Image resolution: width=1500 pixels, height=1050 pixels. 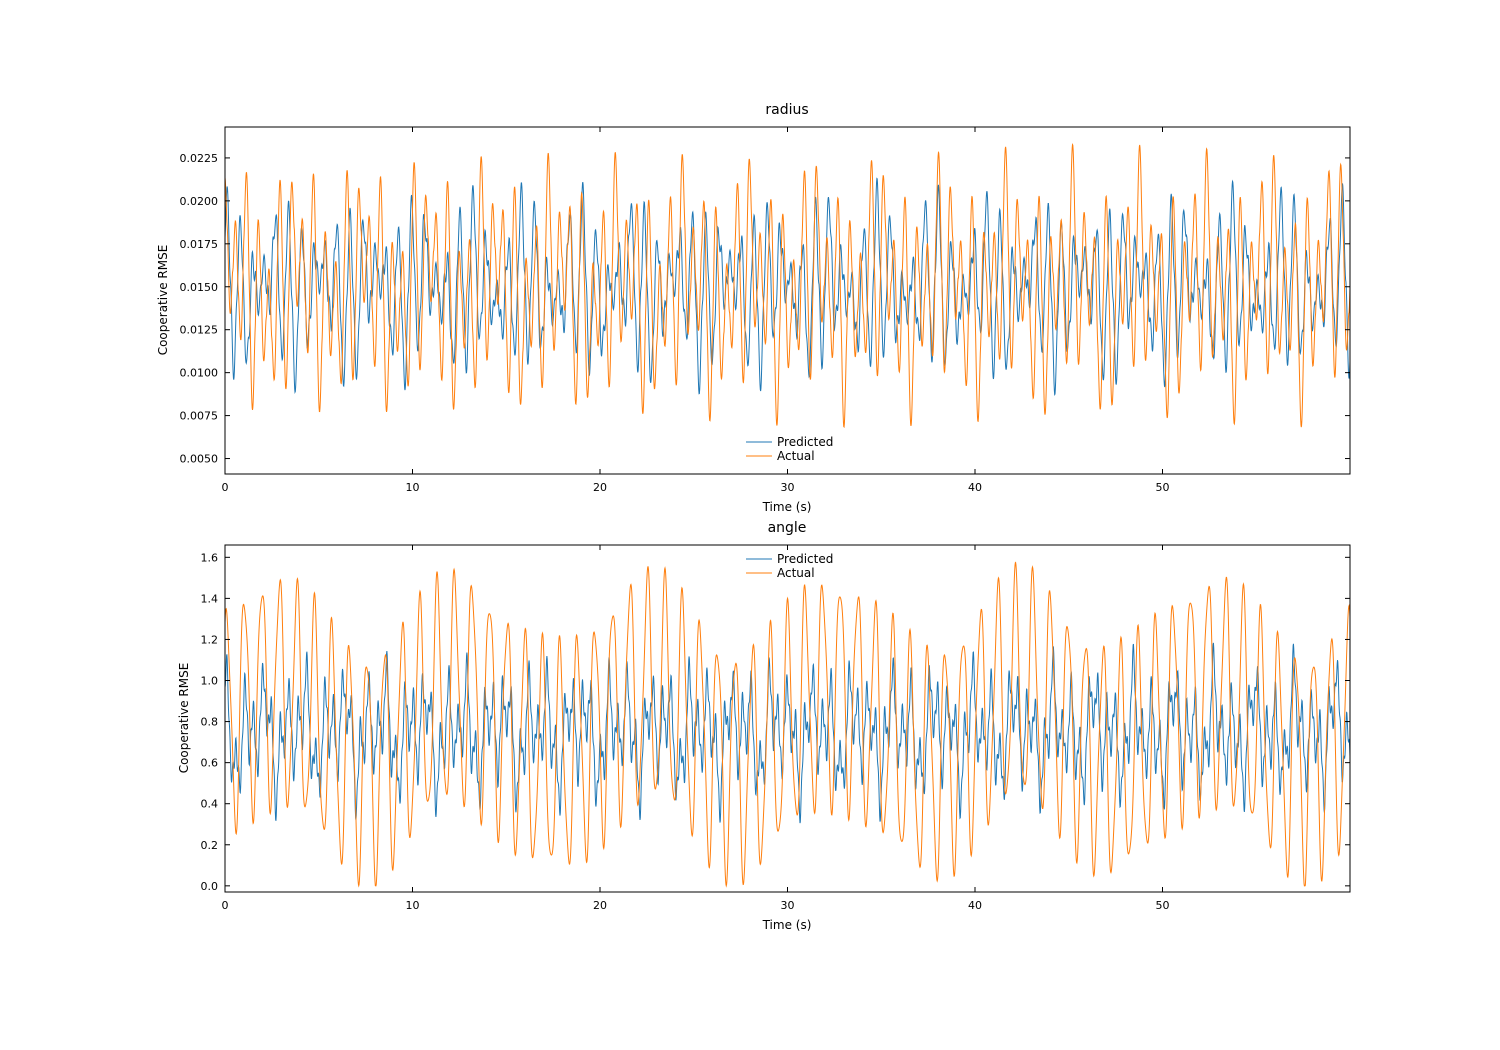 What do you see at coordinates (199, 201) in the screenshot?
I see `y-tick-label: 0.0200` at bounding box center [199, 201].